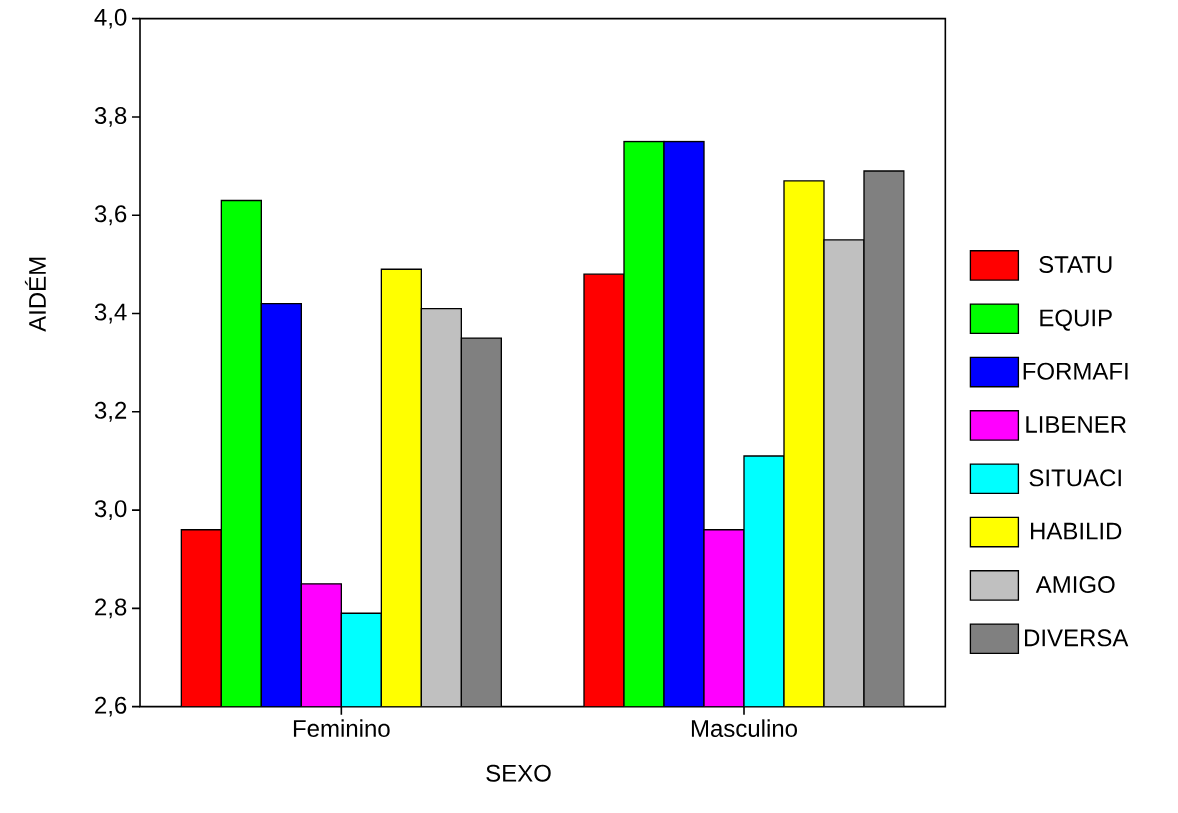 The width and height of the screenshot is (1178, 813). I want to click on y-tick-label: 2,8, so click(111, 608).